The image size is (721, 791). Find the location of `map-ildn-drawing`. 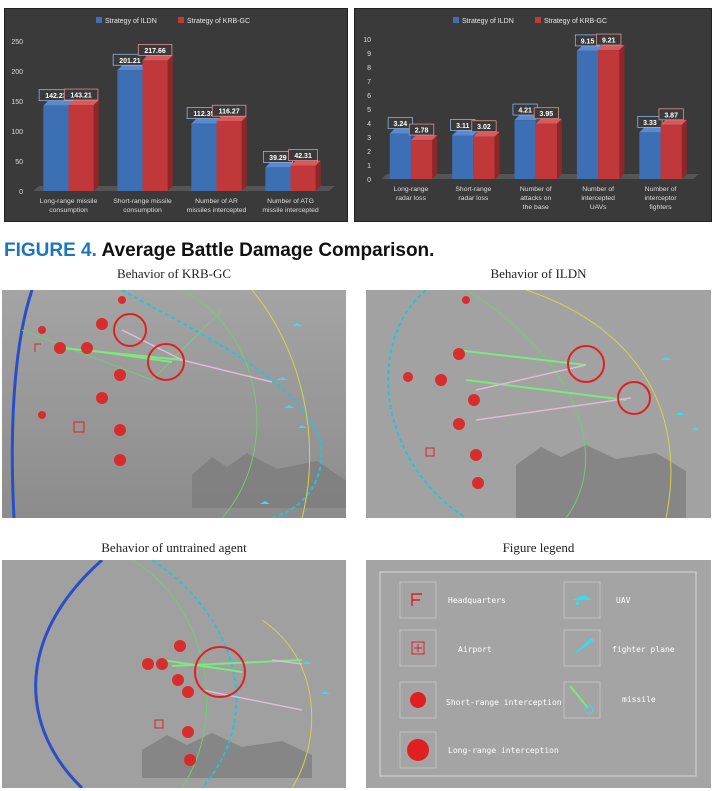

map-ildn-drawing is located at coordinates (538, 404).